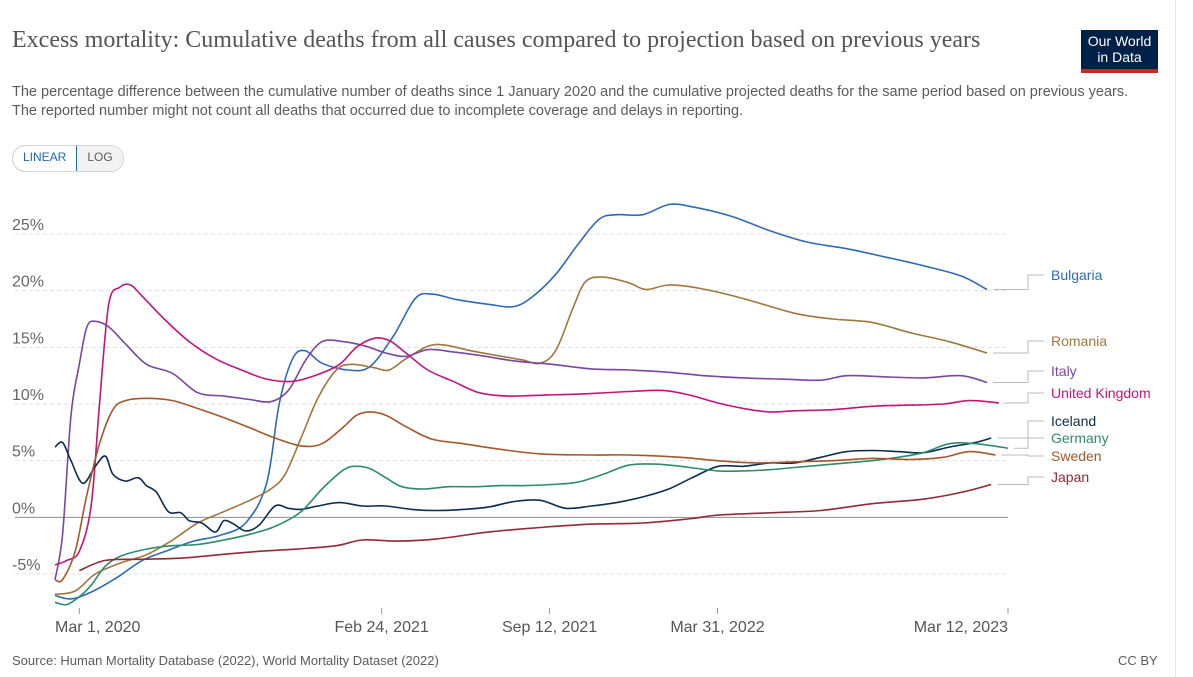 The width and height of the screenshot is (1193, 677). I want to click on owid-logo: Our World in Data, so click(1119, 51).